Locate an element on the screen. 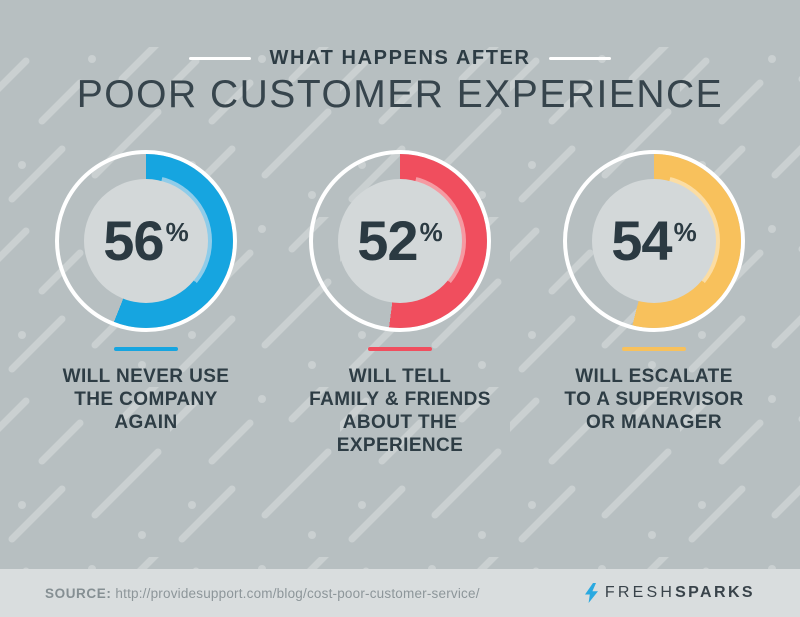 Image resolution: width=800 pixels, height=617 pixels. brand-name: FRESHSPARKS is located at coordinates (680, 593).